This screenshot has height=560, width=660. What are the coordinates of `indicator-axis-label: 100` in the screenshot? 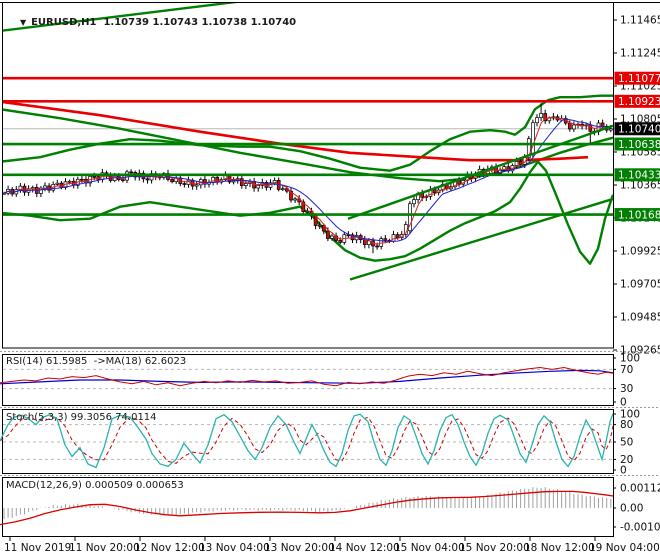 It's located at (630, 359).